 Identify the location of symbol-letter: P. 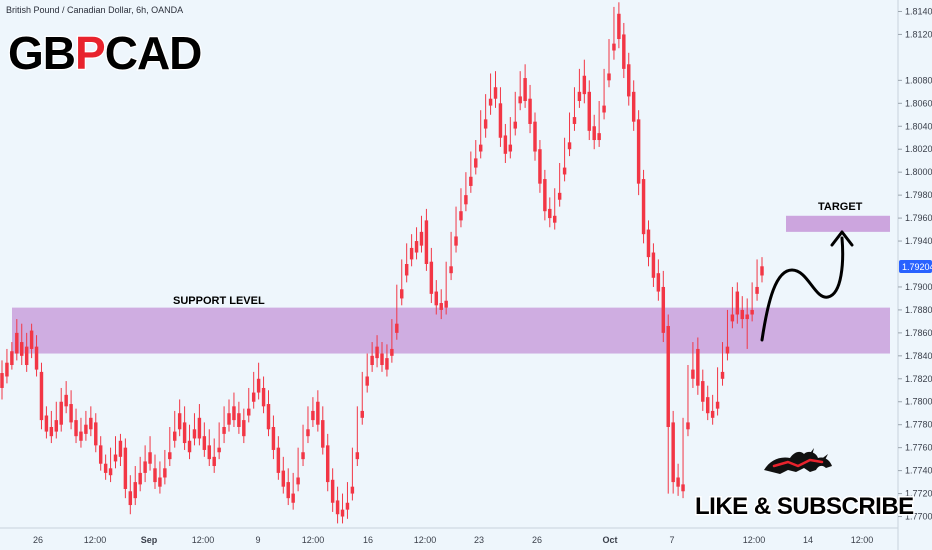
(90, 53).